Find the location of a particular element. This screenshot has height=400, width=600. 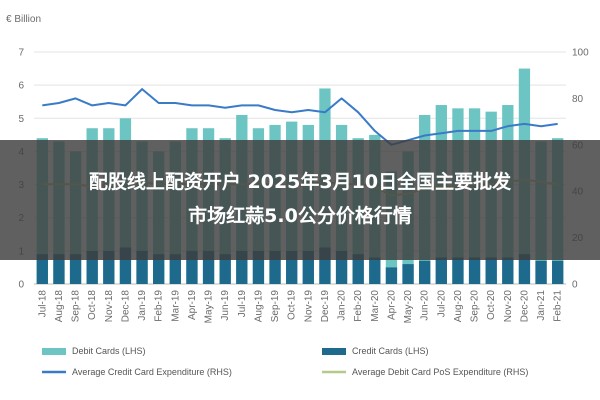

x-tick-label: Jan-19 is located at coordinates (142, 305).